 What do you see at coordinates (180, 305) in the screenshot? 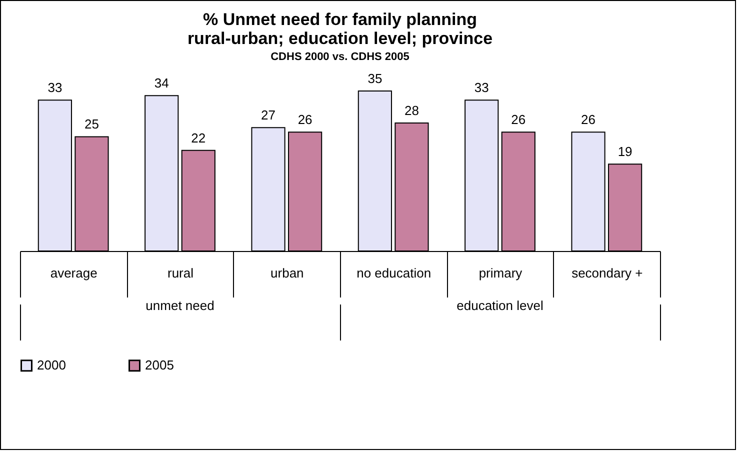
I see `text: unmet need` at bounding box center [180, 305].